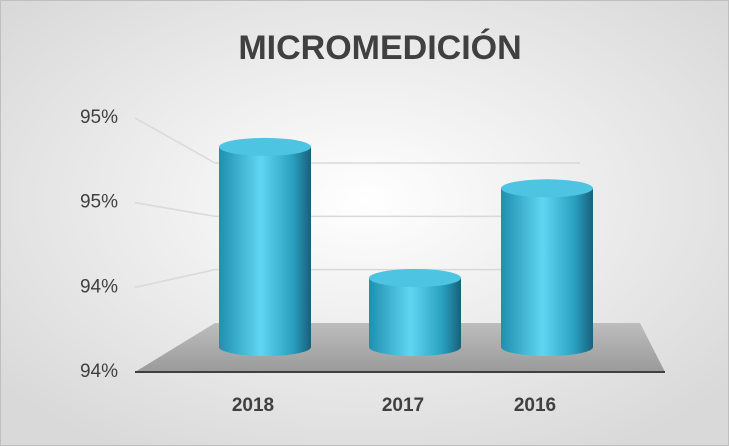 This screenshot has width=729, height=446. I want to click on chart-title: MICROMEDICIÓN, so click(379, 48).